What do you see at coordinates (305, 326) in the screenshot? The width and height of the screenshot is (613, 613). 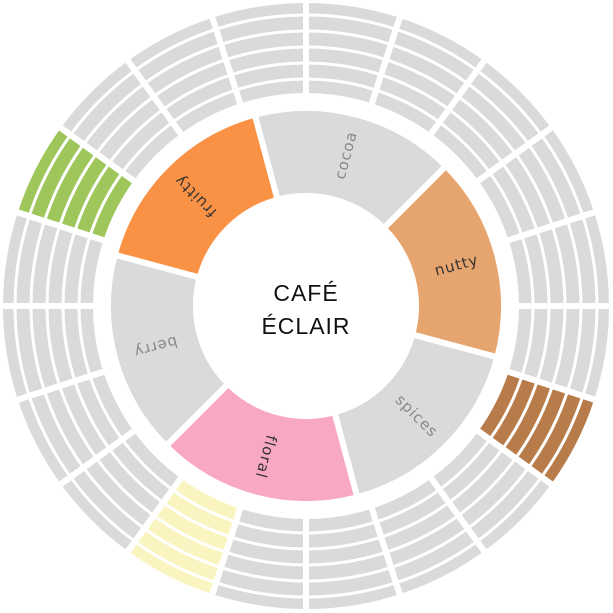 I see `center-title-line2: ÉCLAIR` at bounding box center [305, 326].